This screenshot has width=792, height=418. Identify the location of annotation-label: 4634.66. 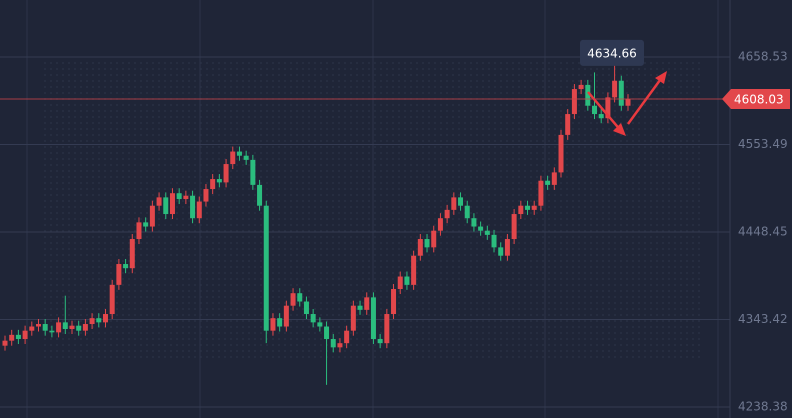
(612, 53).